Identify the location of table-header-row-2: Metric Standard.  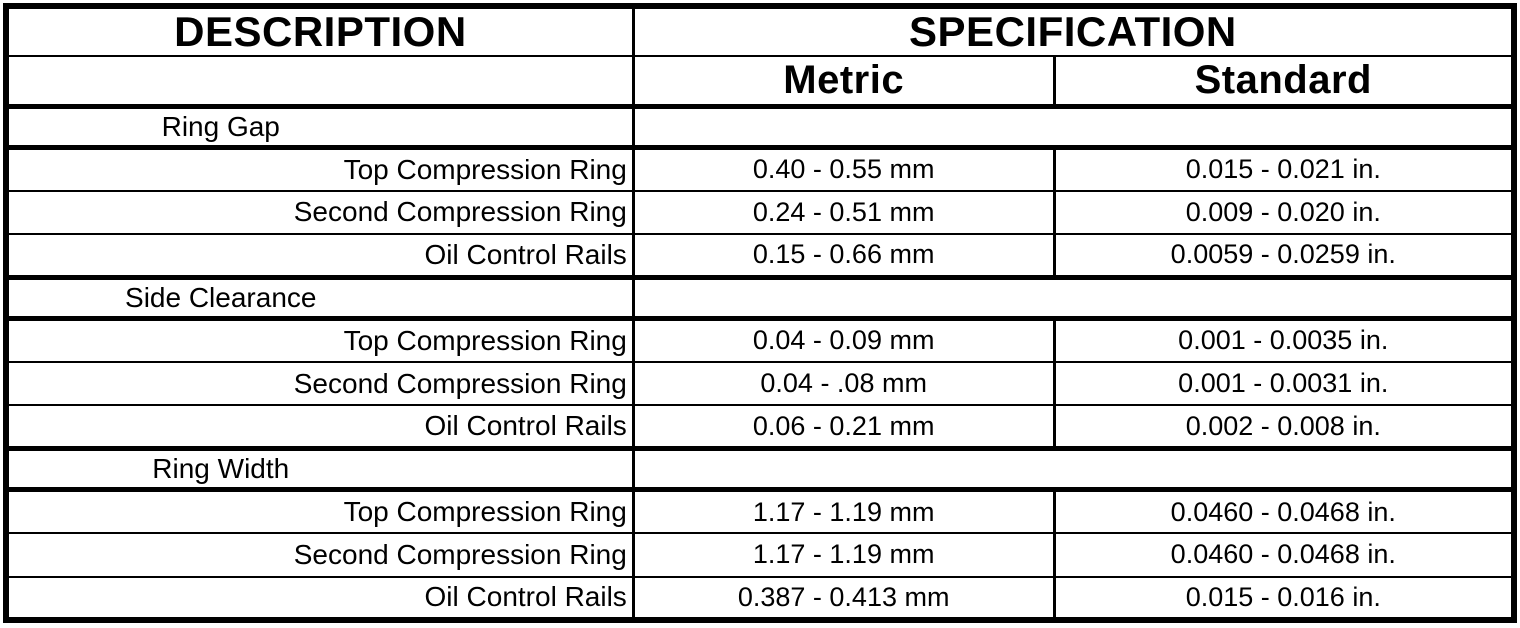
(760, 82).